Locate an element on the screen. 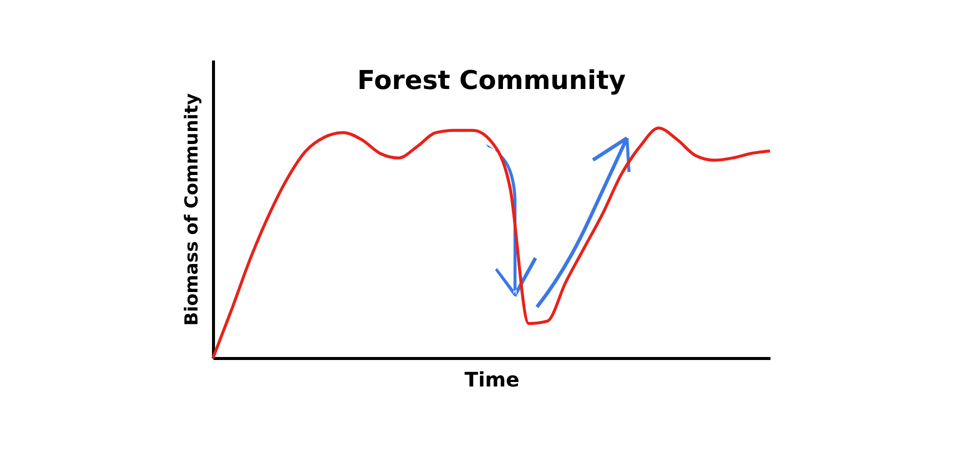 Image resolution: width=966 pixels, height=451 pixels. chart-title: Forest Community is located at coordinates (491, 81).